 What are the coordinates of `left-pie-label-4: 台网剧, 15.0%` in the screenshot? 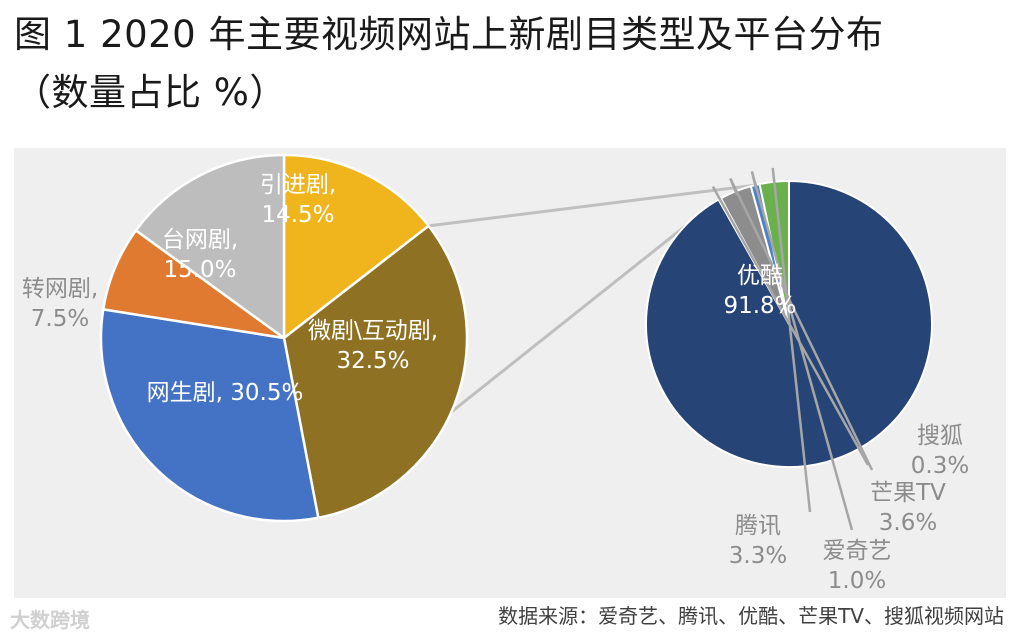 It's located at (200, 255).